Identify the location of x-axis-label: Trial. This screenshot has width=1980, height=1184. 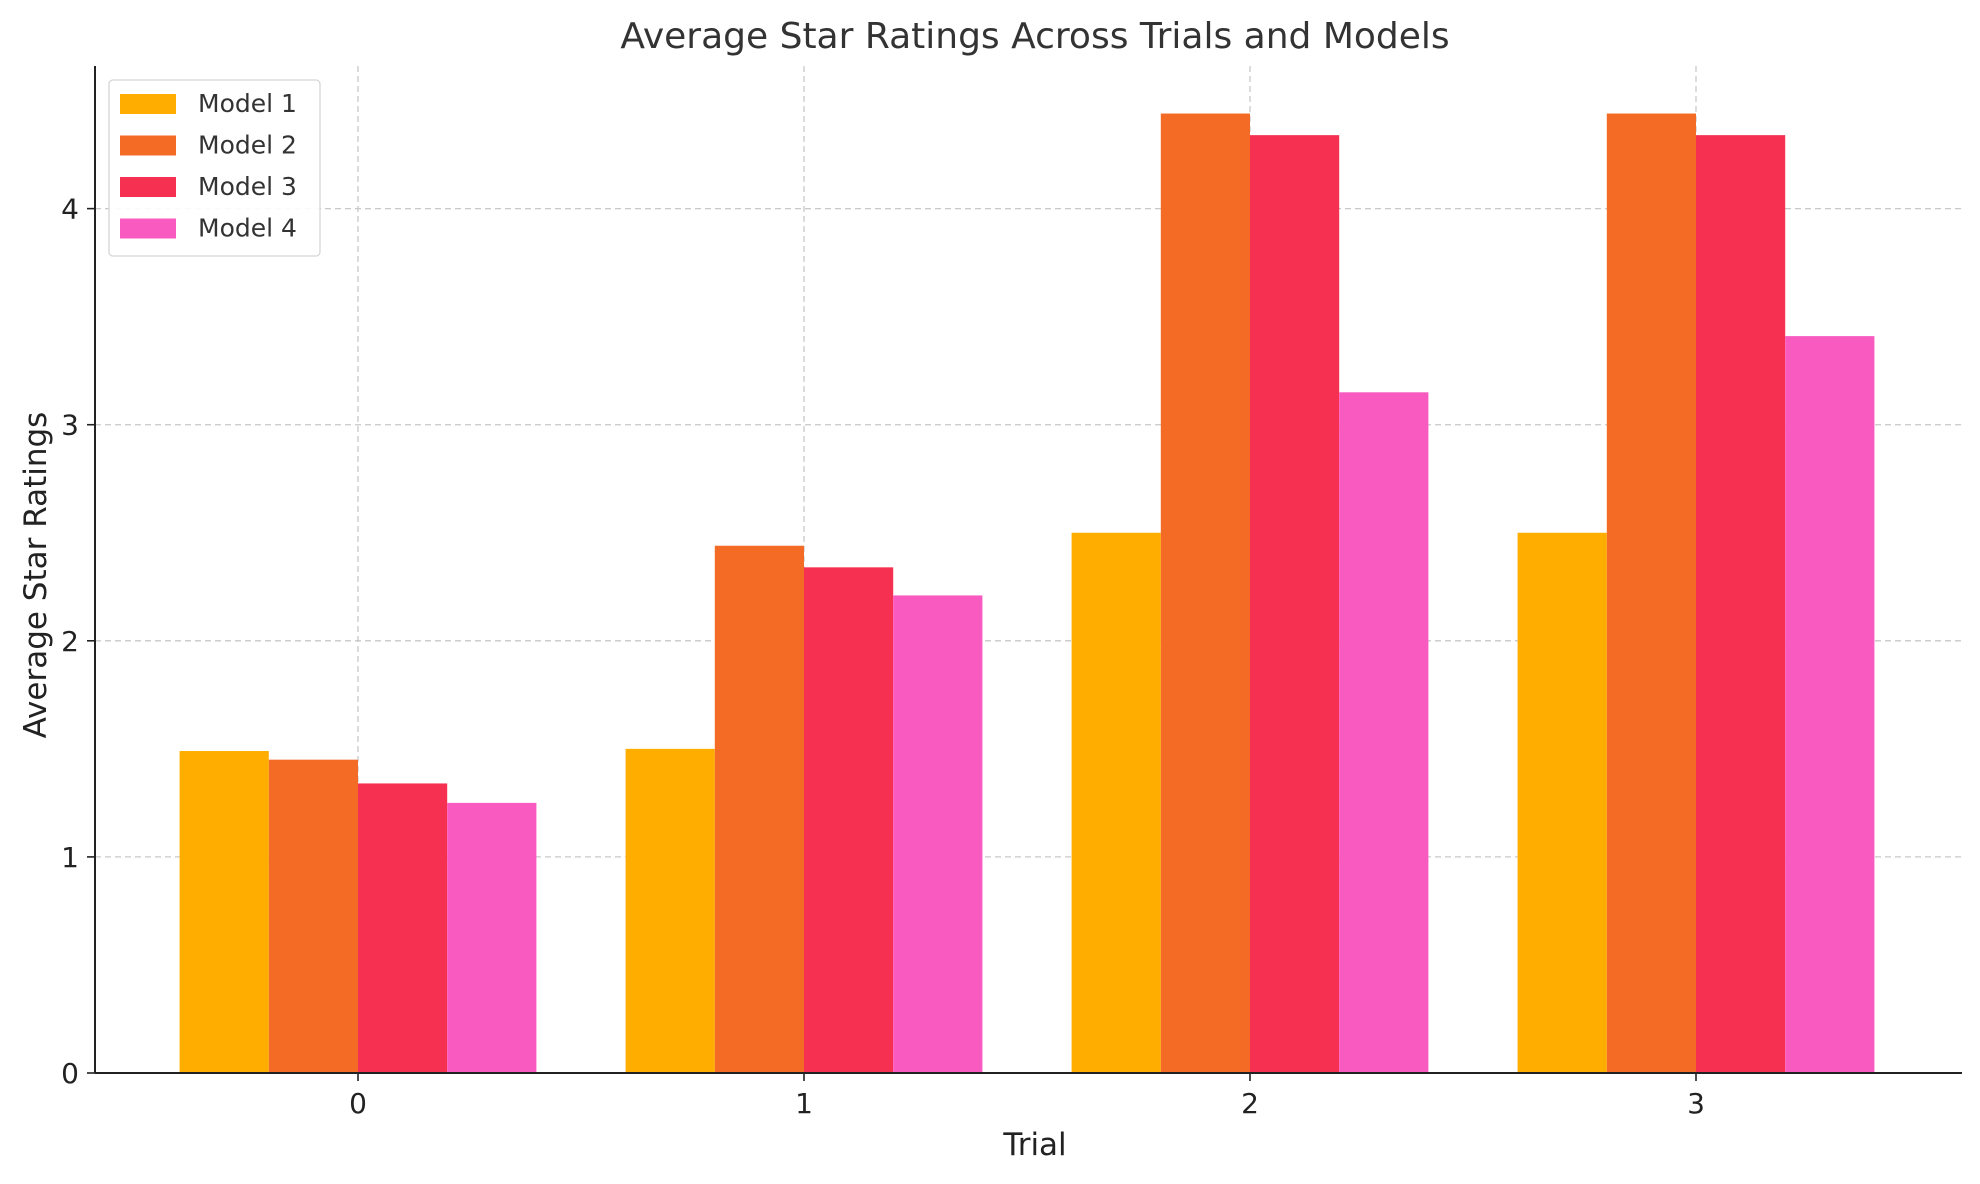
(1034, 1145).